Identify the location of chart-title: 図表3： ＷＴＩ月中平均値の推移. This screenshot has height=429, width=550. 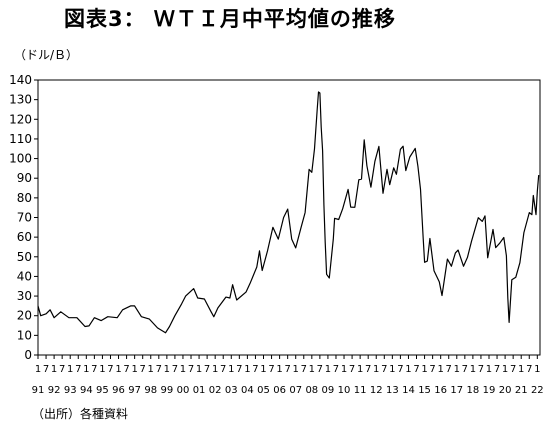
(230, 19).